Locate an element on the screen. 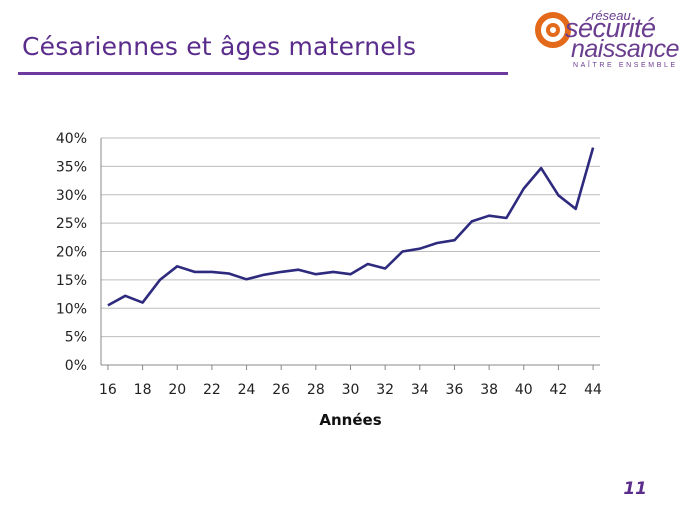 Image resolution: width=689 pixels, height=517 pixels. y-tick-label: 20% is located at coordinates (71, 253).